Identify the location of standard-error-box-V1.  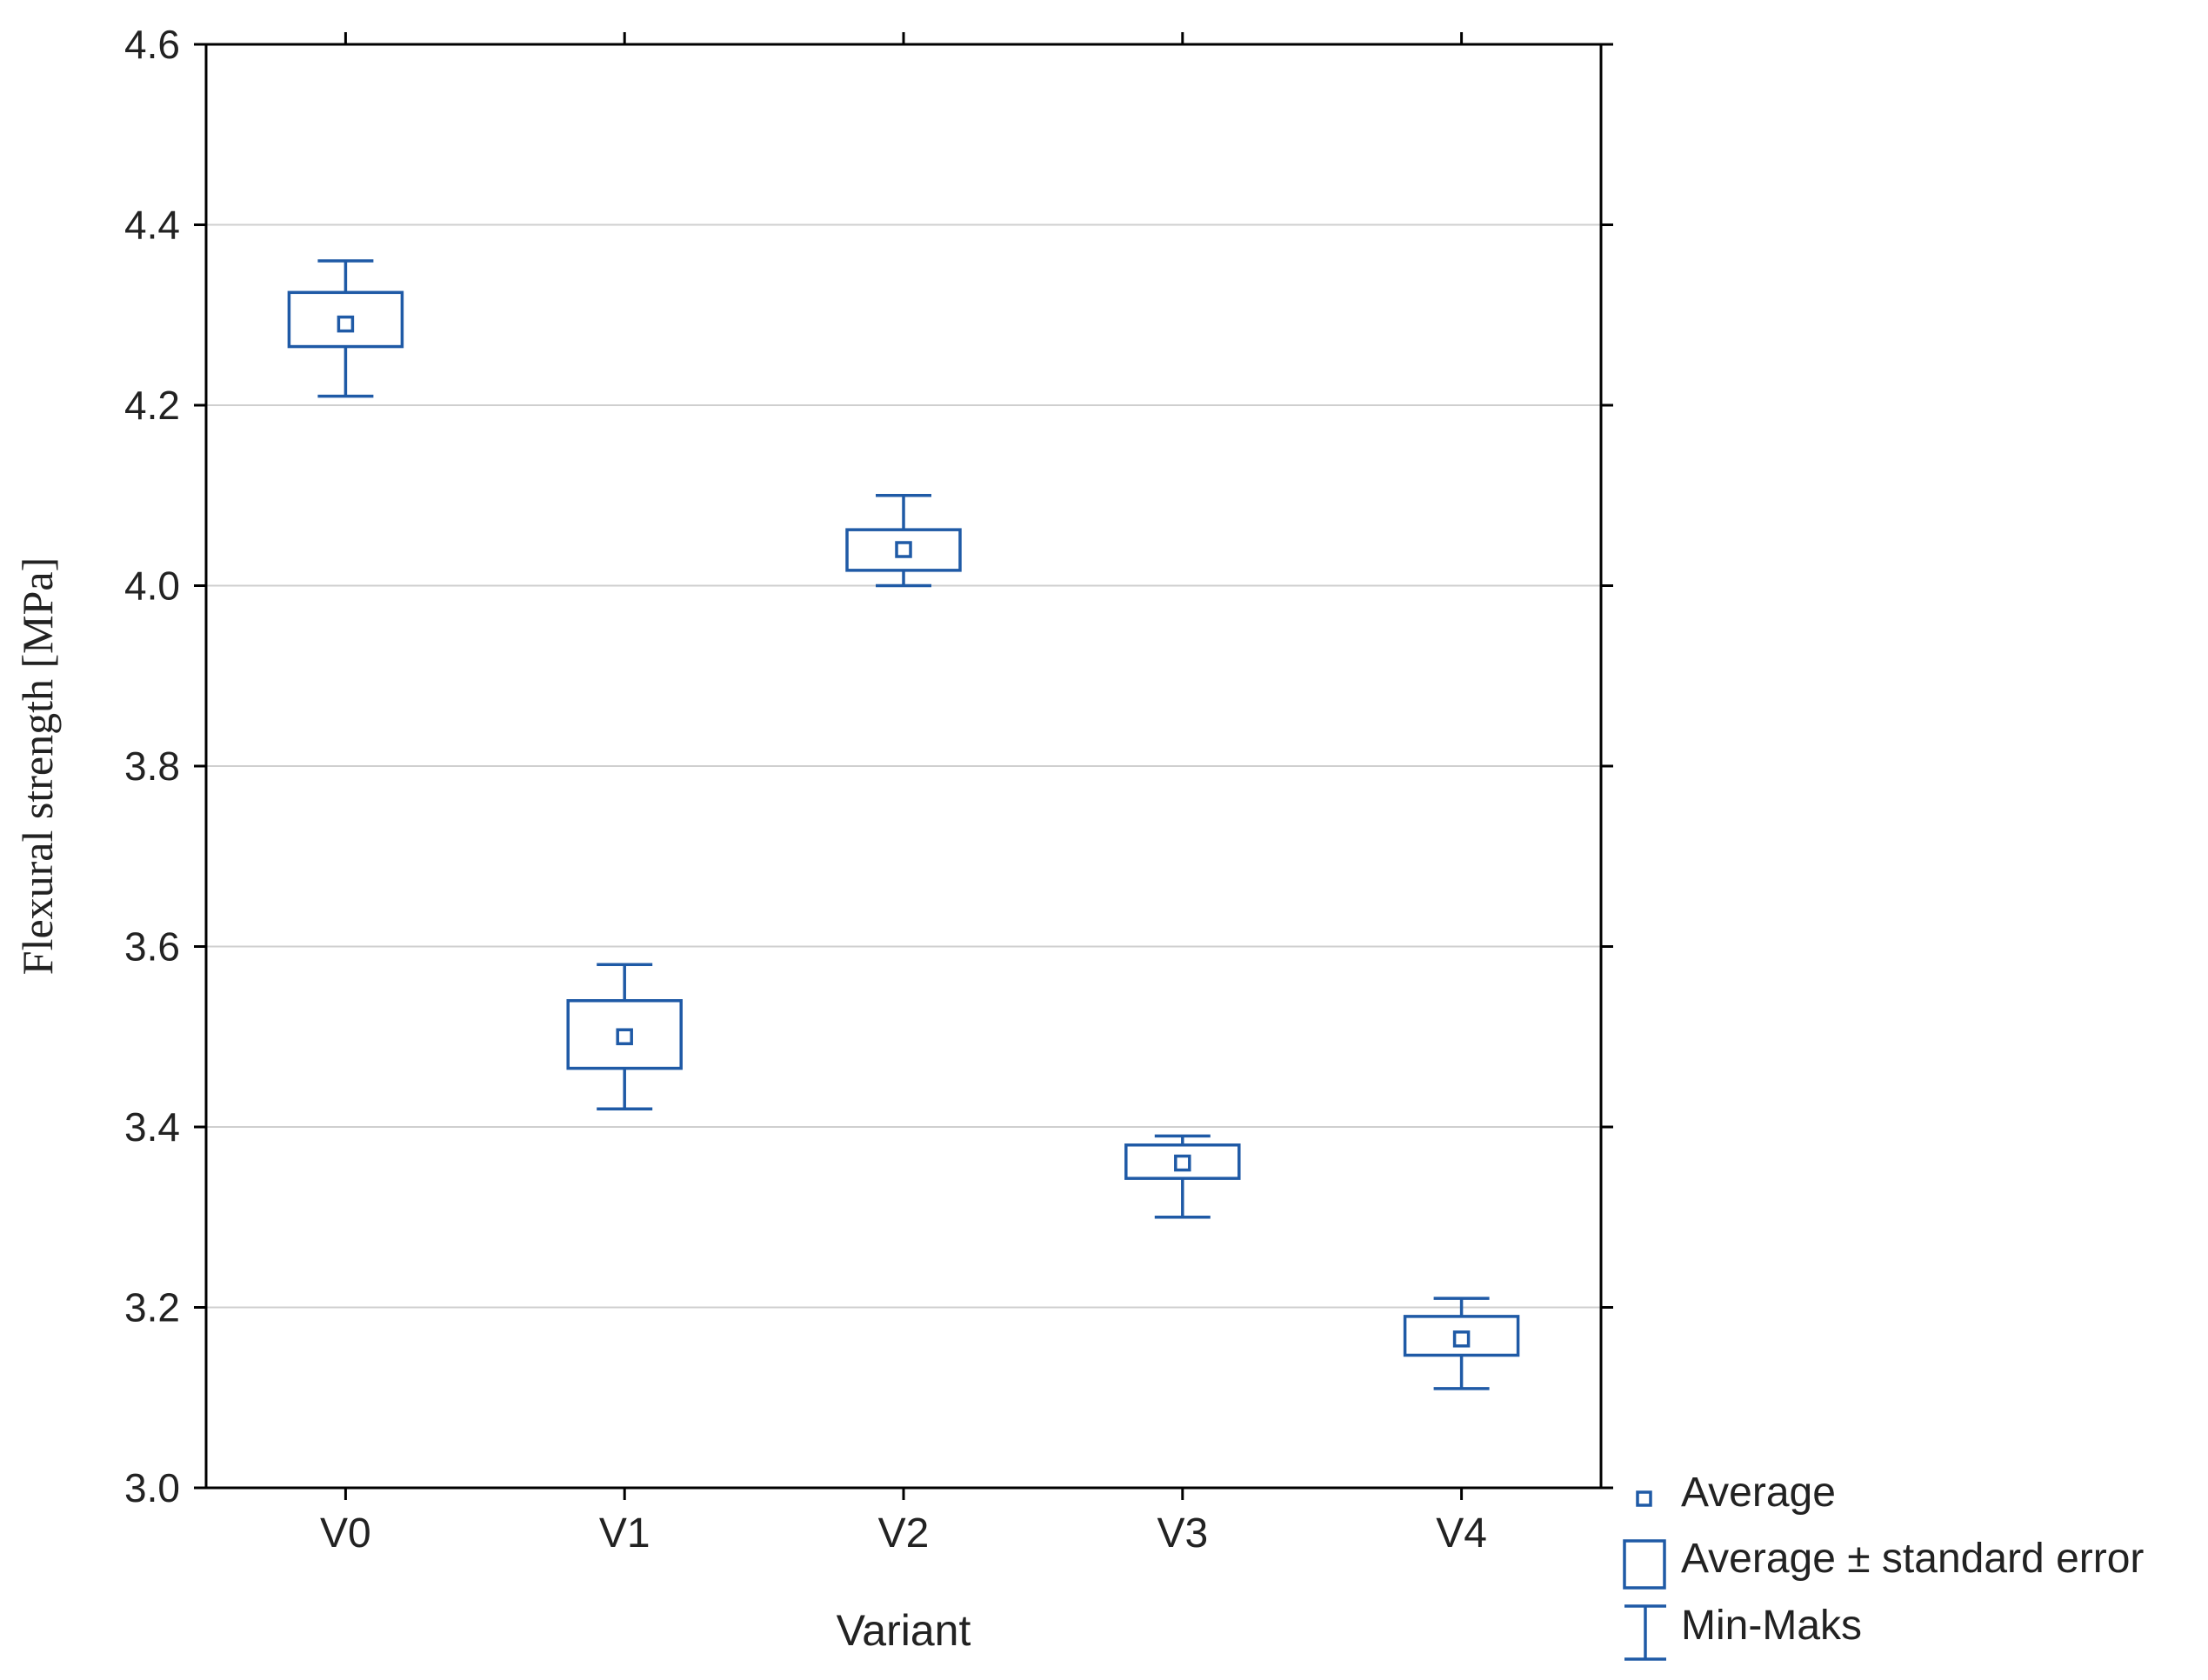
(624, 1034).